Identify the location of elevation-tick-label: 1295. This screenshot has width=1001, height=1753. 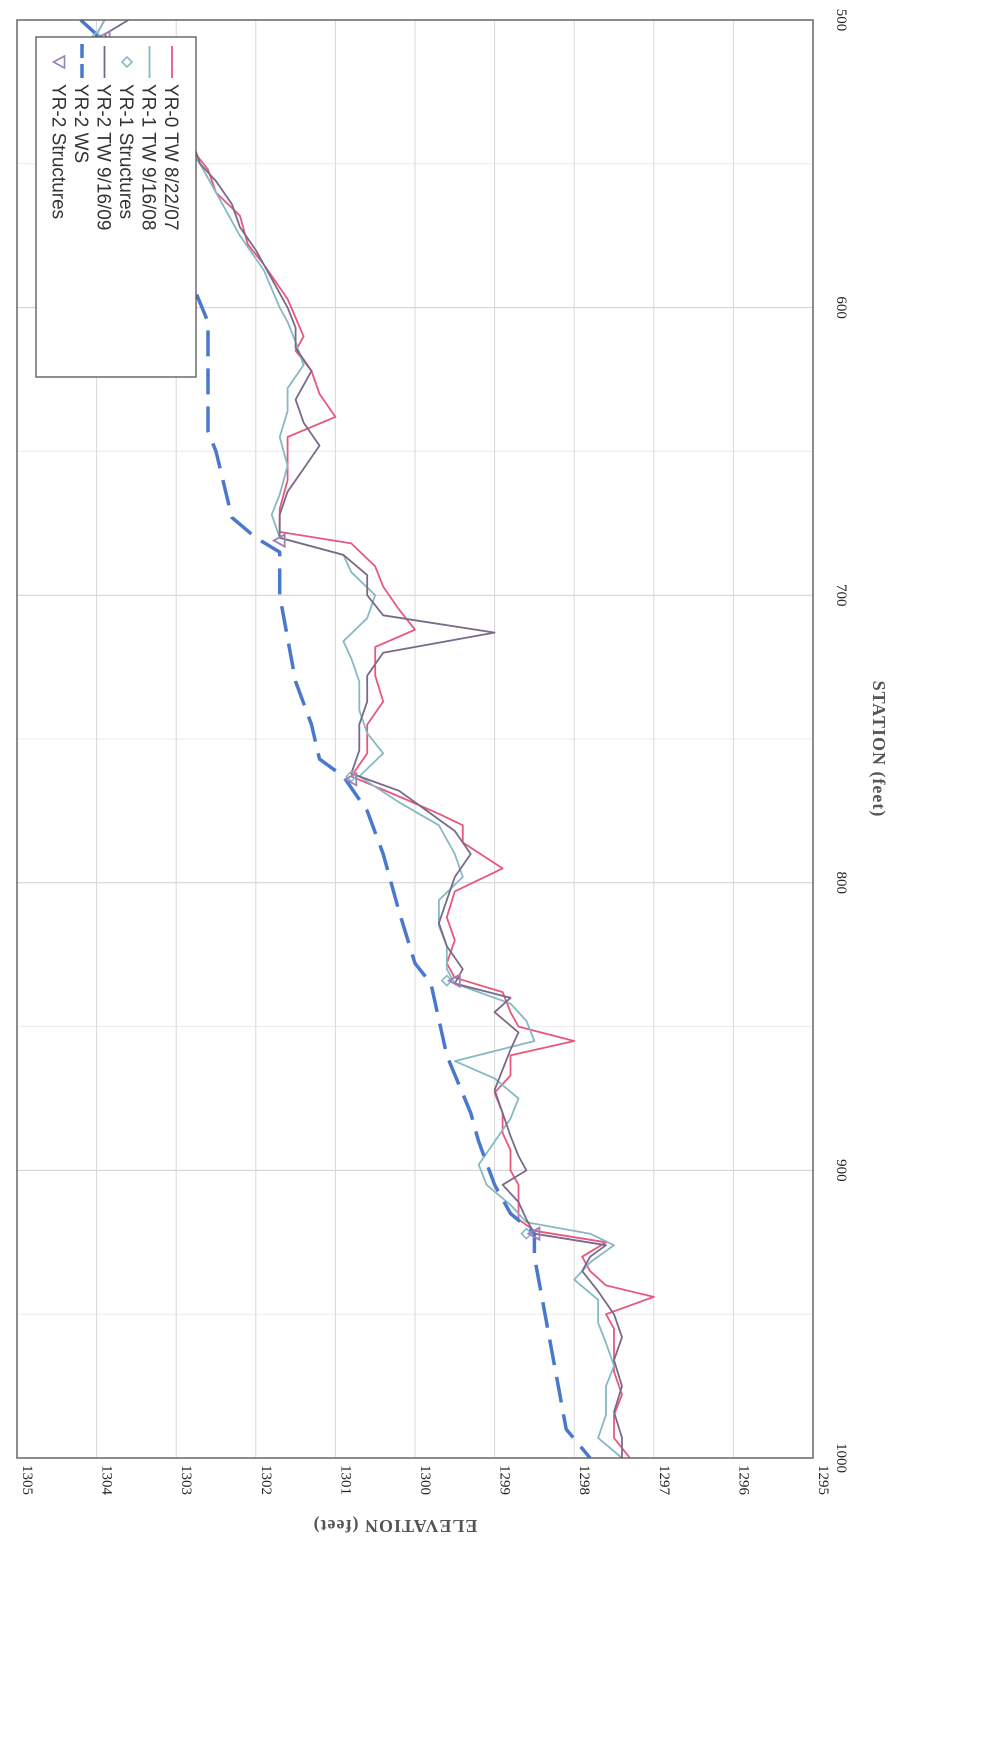
(823, 1480).